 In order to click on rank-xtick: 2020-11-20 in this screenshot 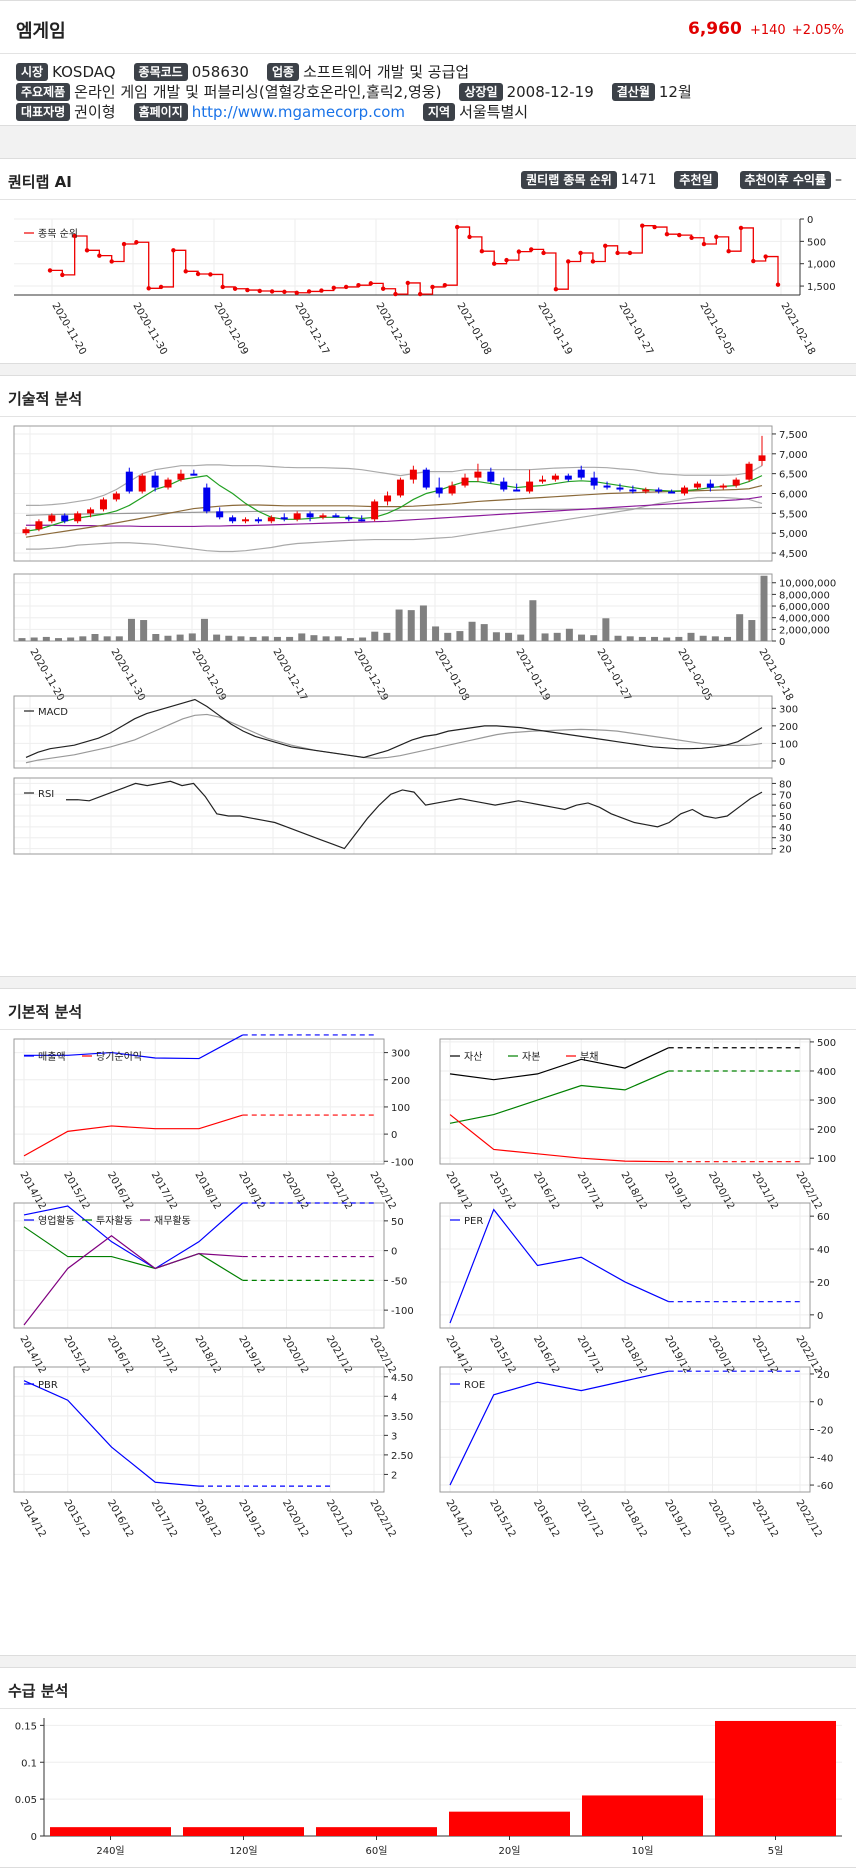, I will do `click(68, 329)`.